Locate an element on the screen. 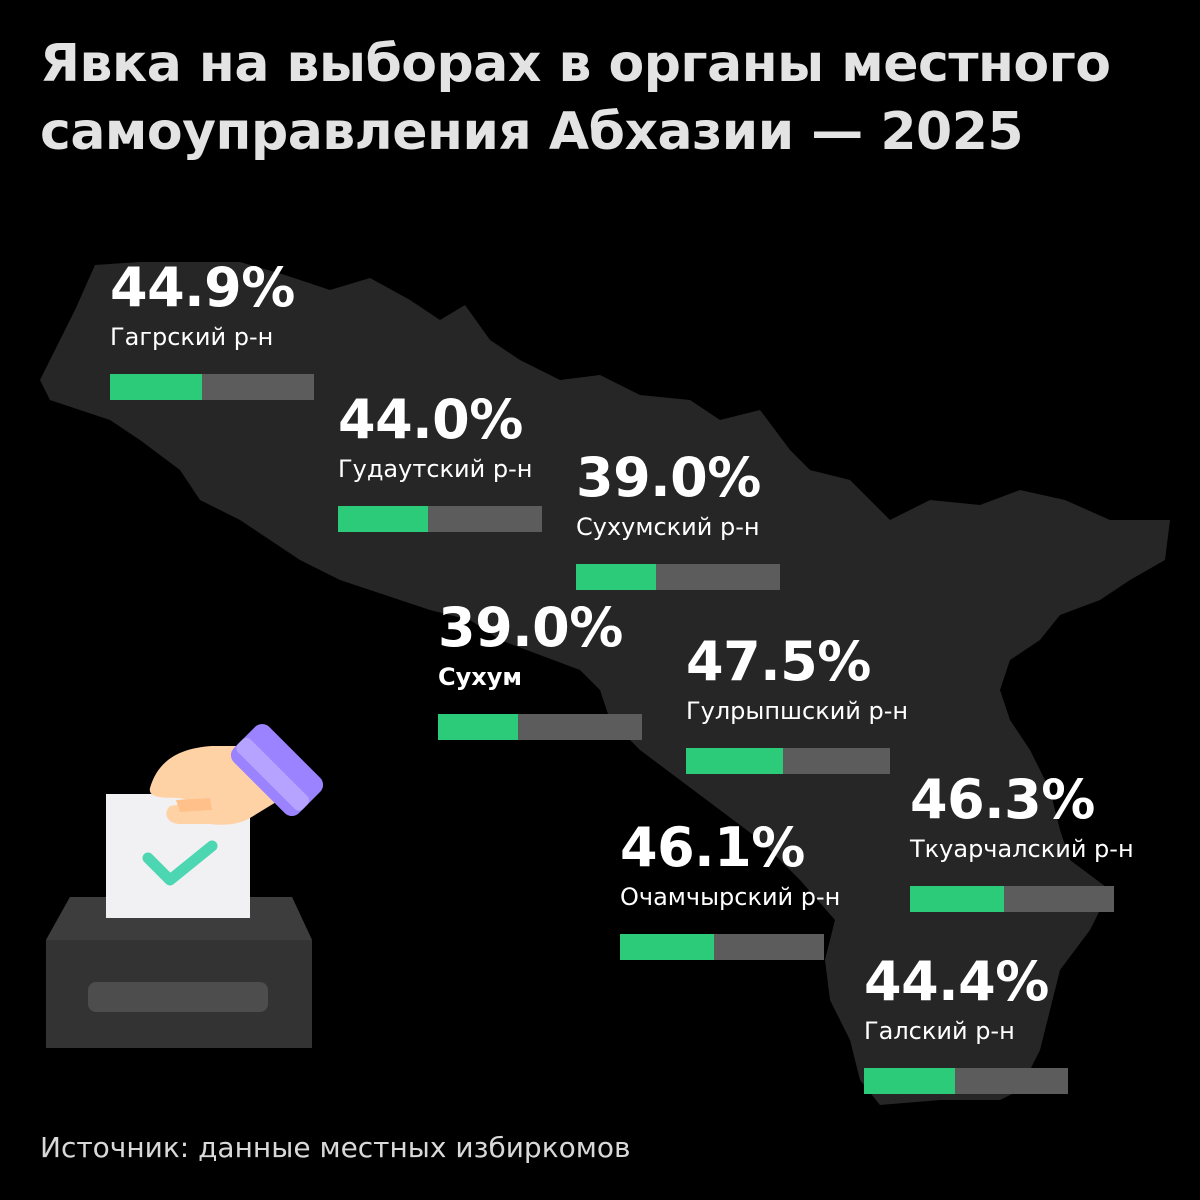  checkmark-icon is located at coordinates (180, 863).